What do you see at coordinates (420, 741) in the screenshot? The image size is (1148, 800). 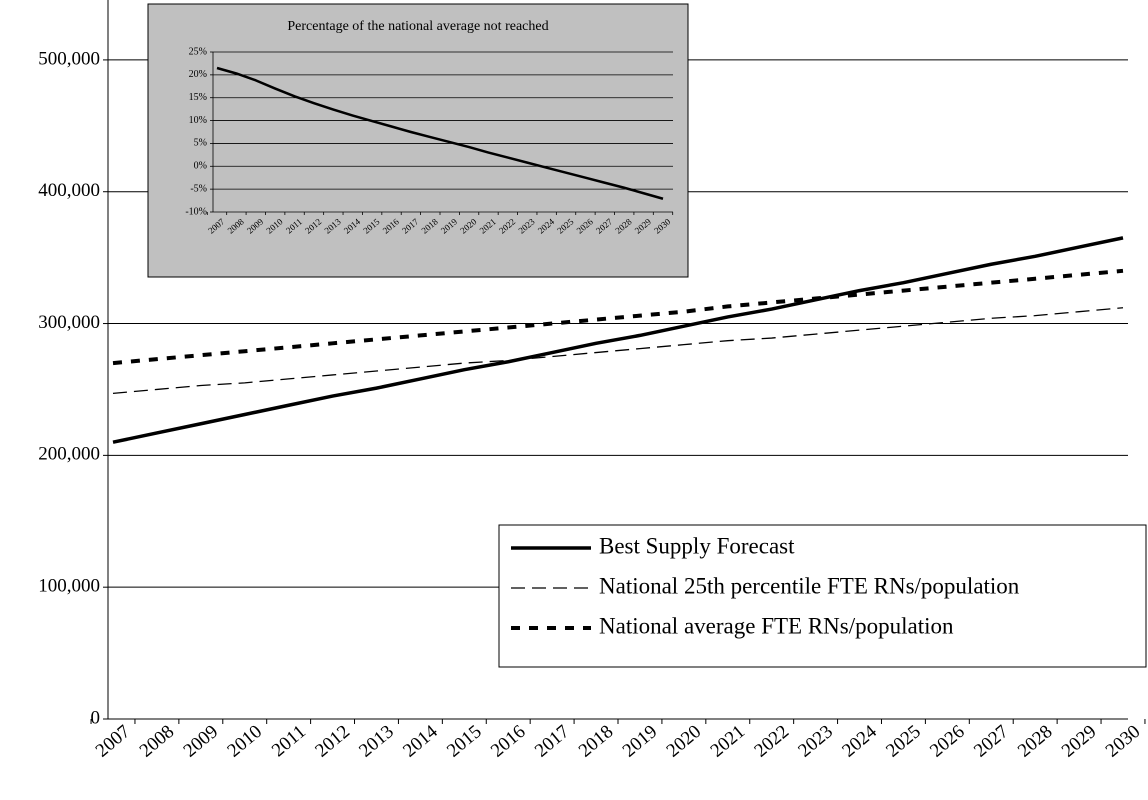 I see `x-tick-label: 2014` at bounding box center [420, 741].